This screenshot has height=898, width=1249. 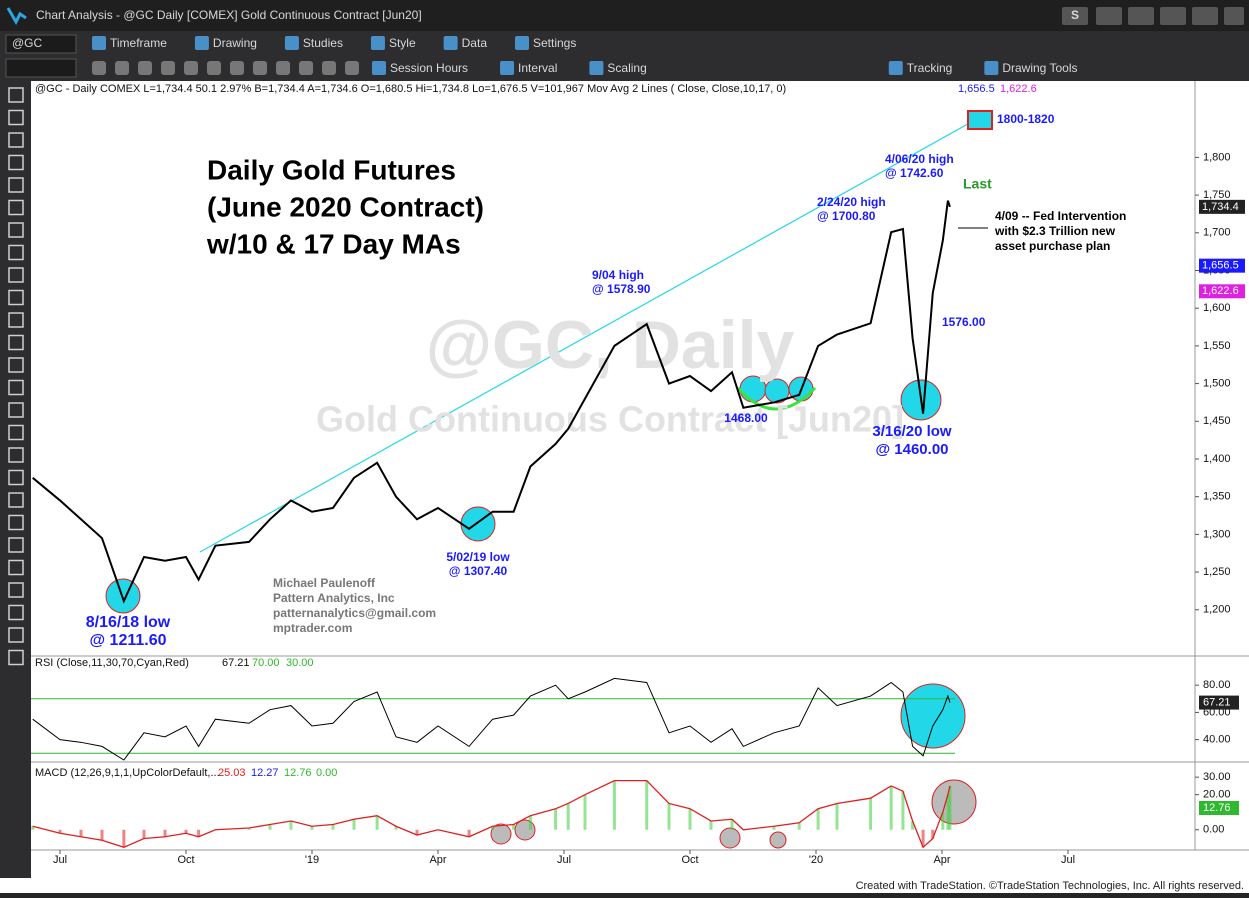 What do you see at coordinates (27, 43) in the screenshot?
I see `symbol: @GC` at bounding box center [27, 43].